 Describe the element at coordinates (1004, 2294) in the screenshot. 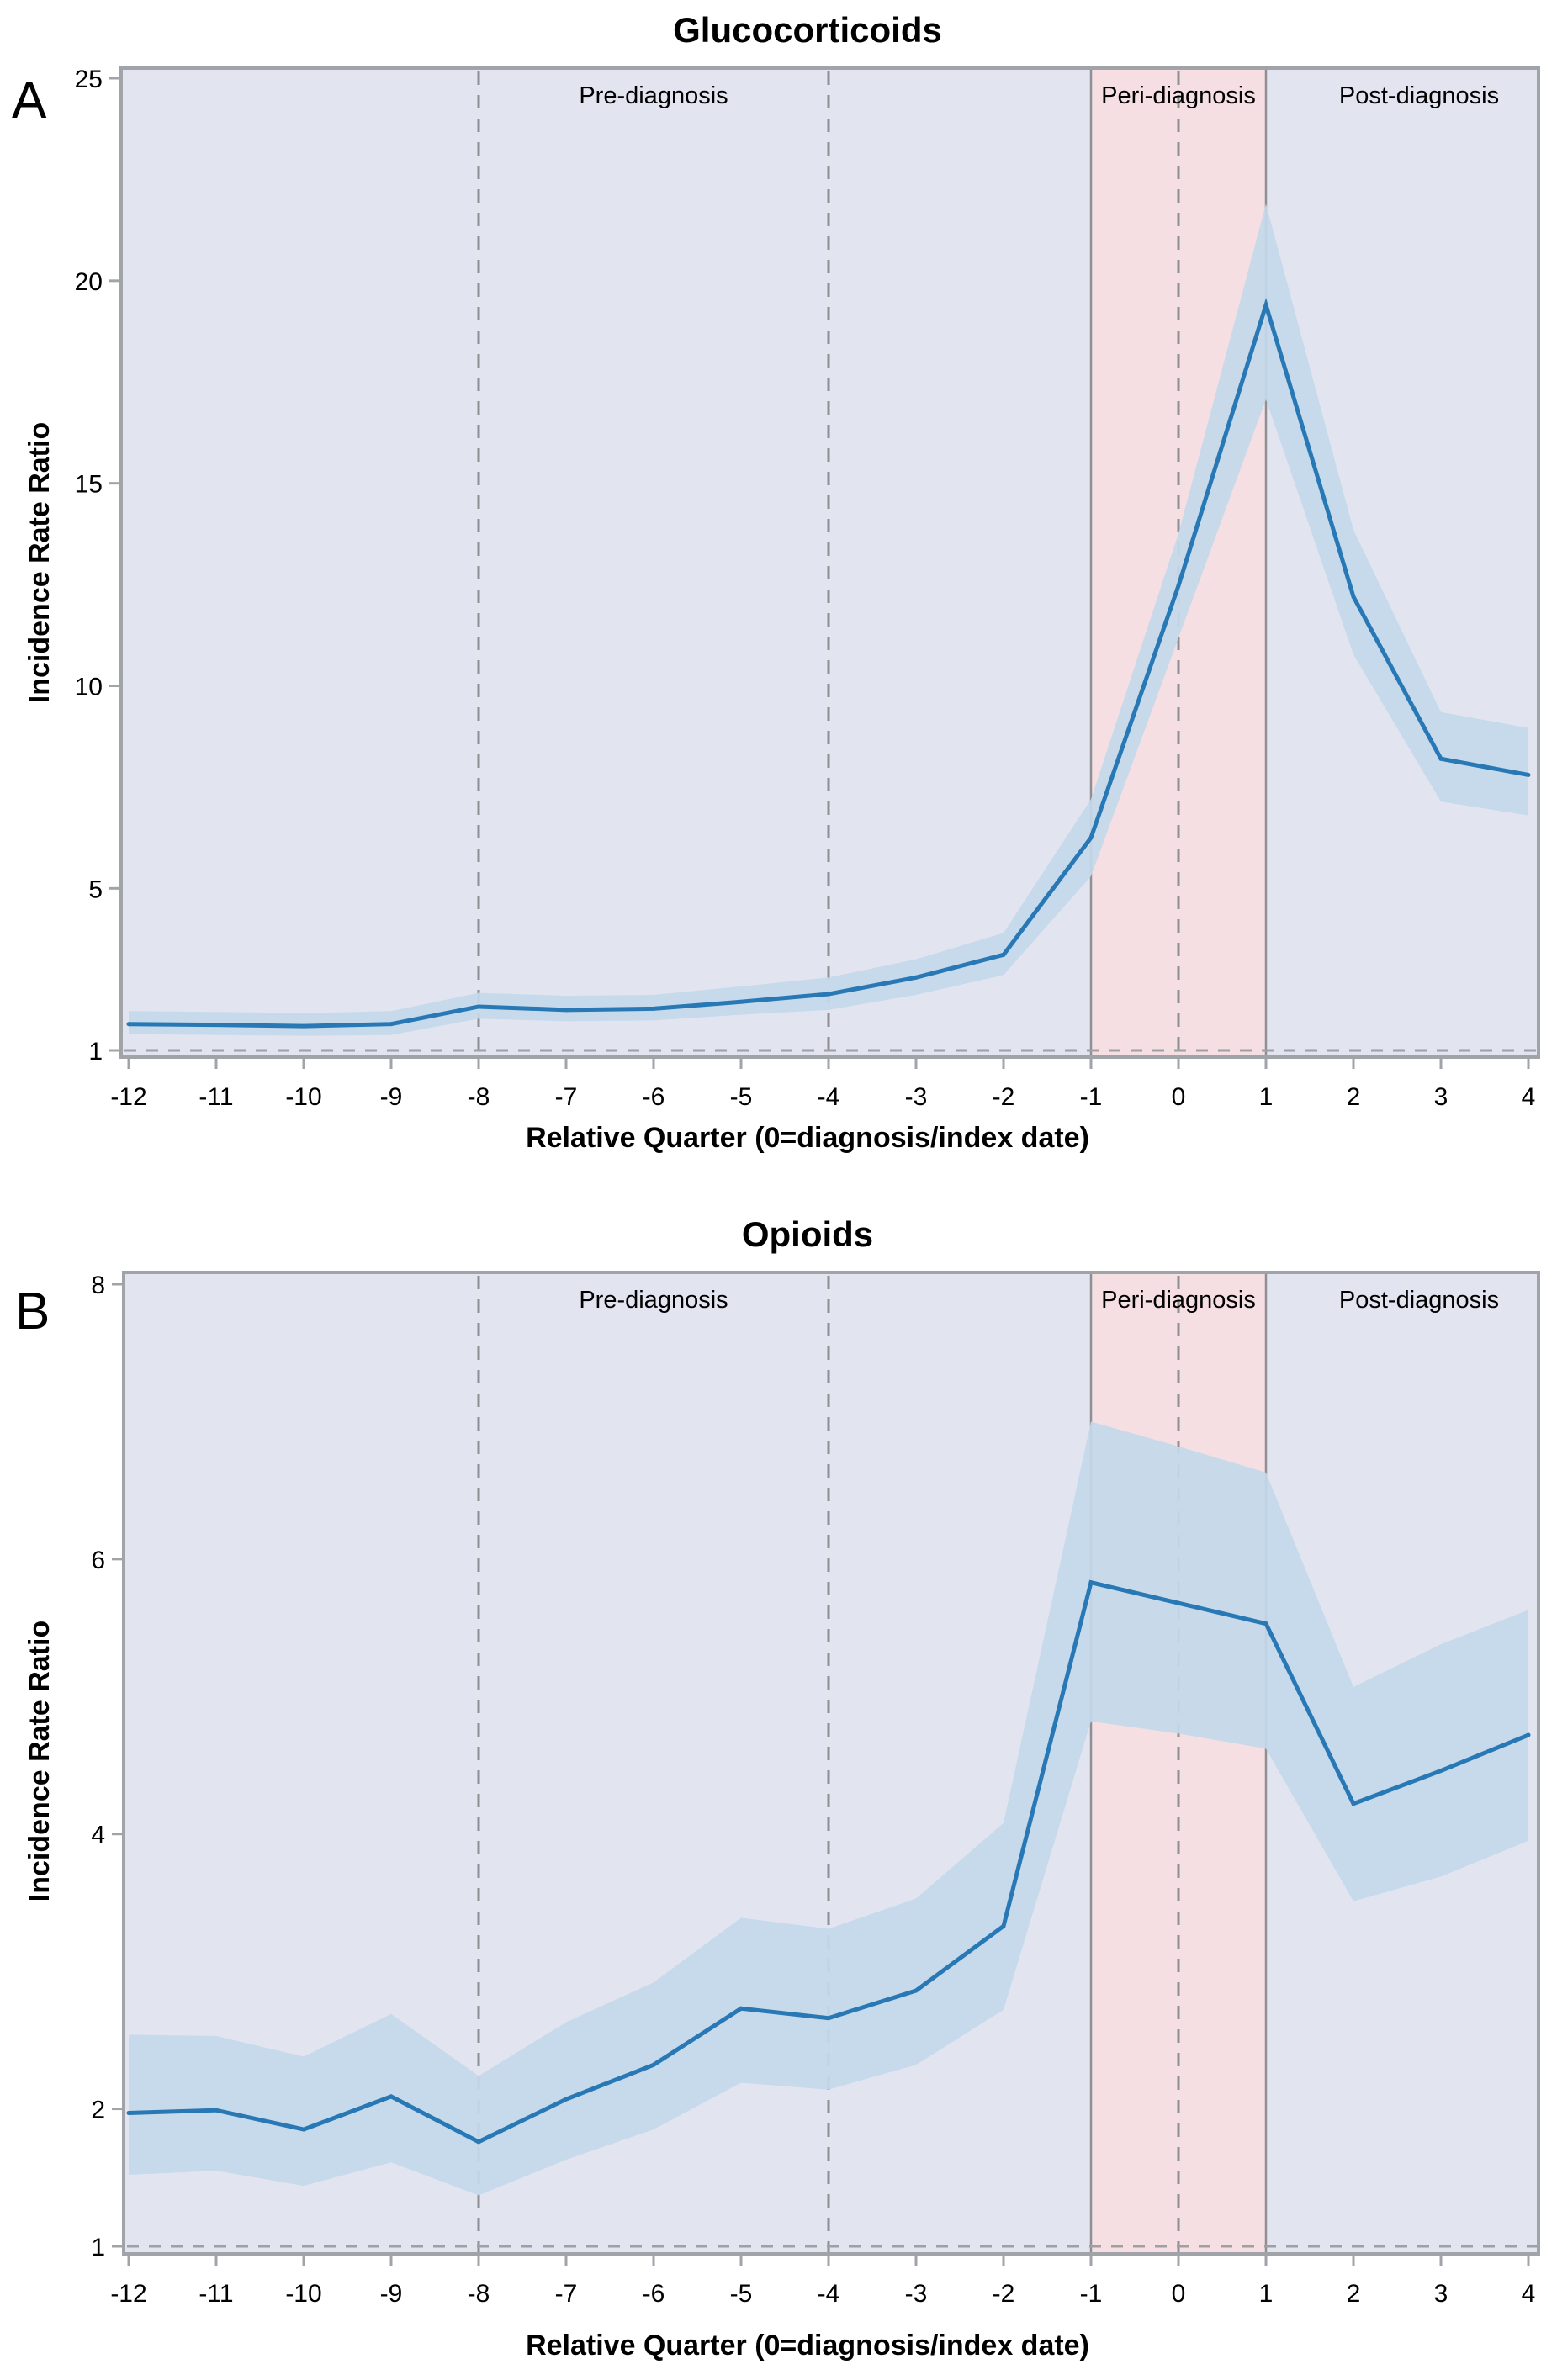

I see `panel-b-x-tick-label: -2` at that location.